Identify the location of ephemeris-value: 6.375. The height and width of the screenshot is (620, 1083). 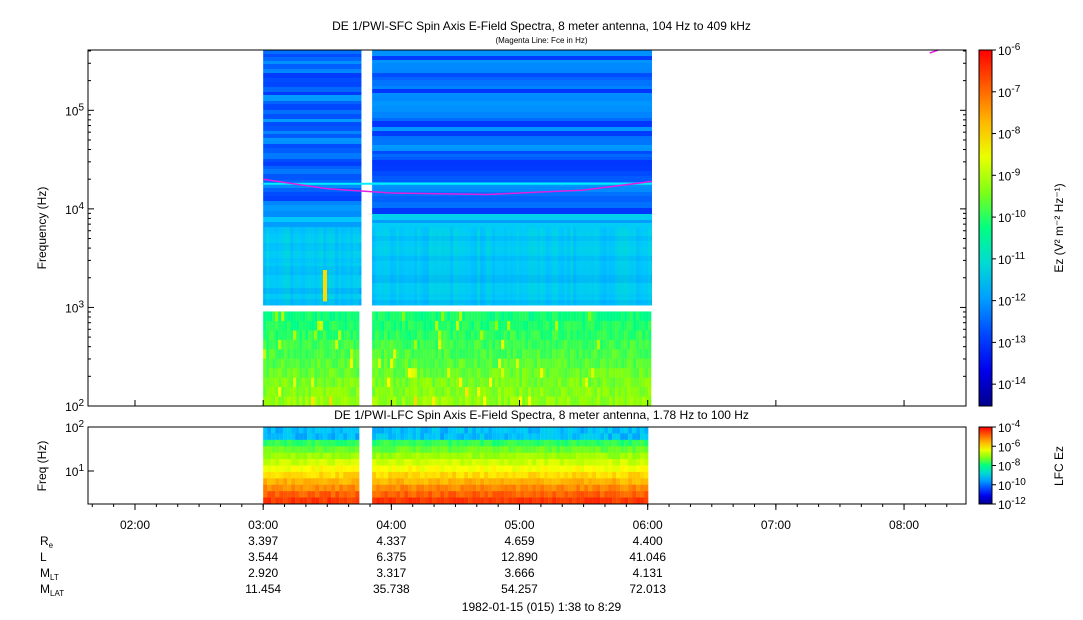
(391, 557).